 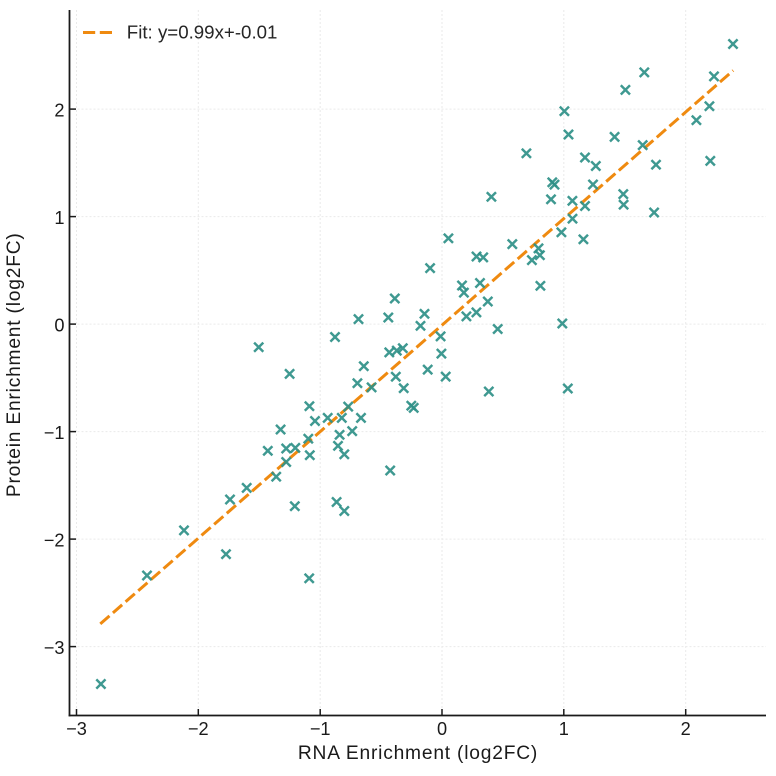 I want to click on svg-text: Protein Enrichment (log2FC), so click(x=14, y=364).